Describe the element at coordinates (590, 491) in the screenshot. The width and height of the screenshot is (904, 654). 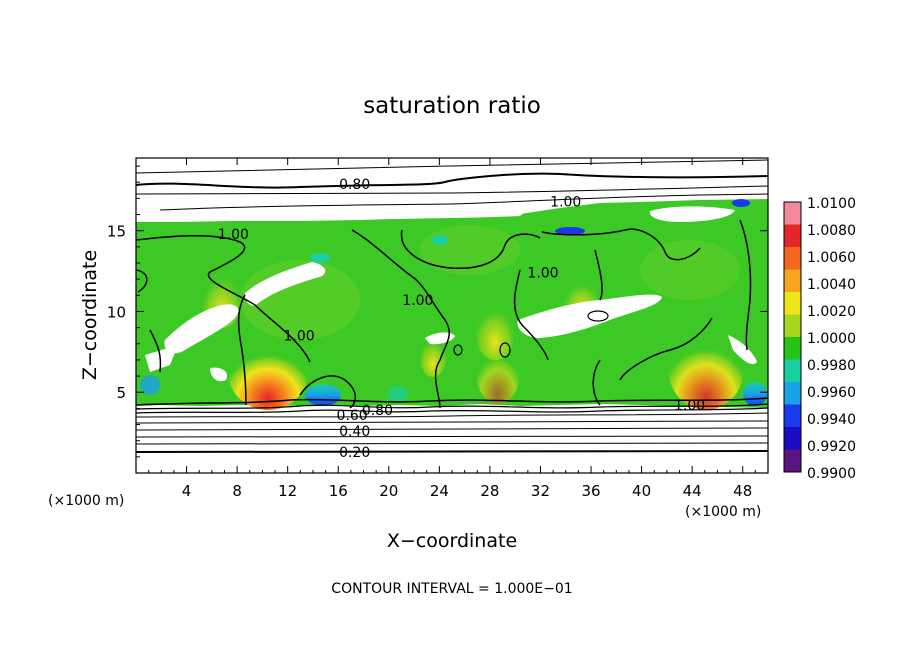
I see `x-tick-label: 36` at that location.